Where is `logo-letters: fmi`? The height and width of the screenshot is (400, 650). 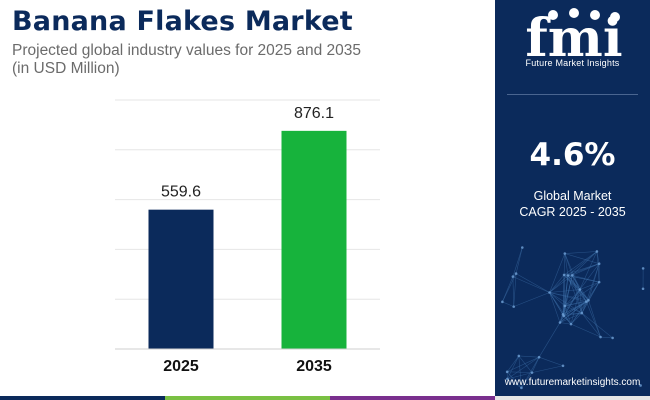 logo-letters: fmi is located at coordinates (573, 38).